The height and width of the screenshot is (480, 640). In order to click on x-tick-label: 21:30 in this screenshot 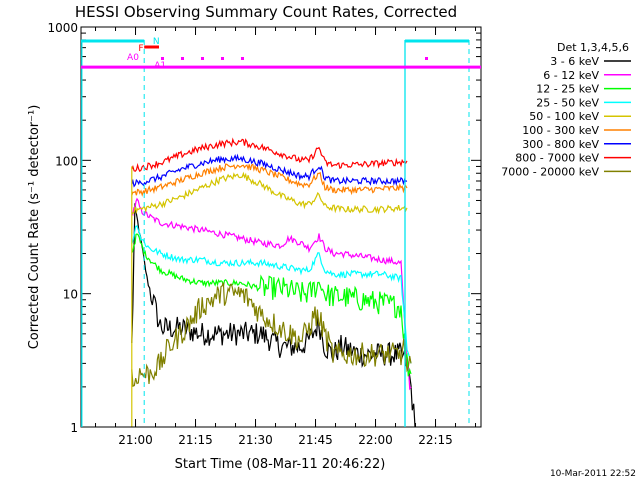, I will do `click(255, 440)`.